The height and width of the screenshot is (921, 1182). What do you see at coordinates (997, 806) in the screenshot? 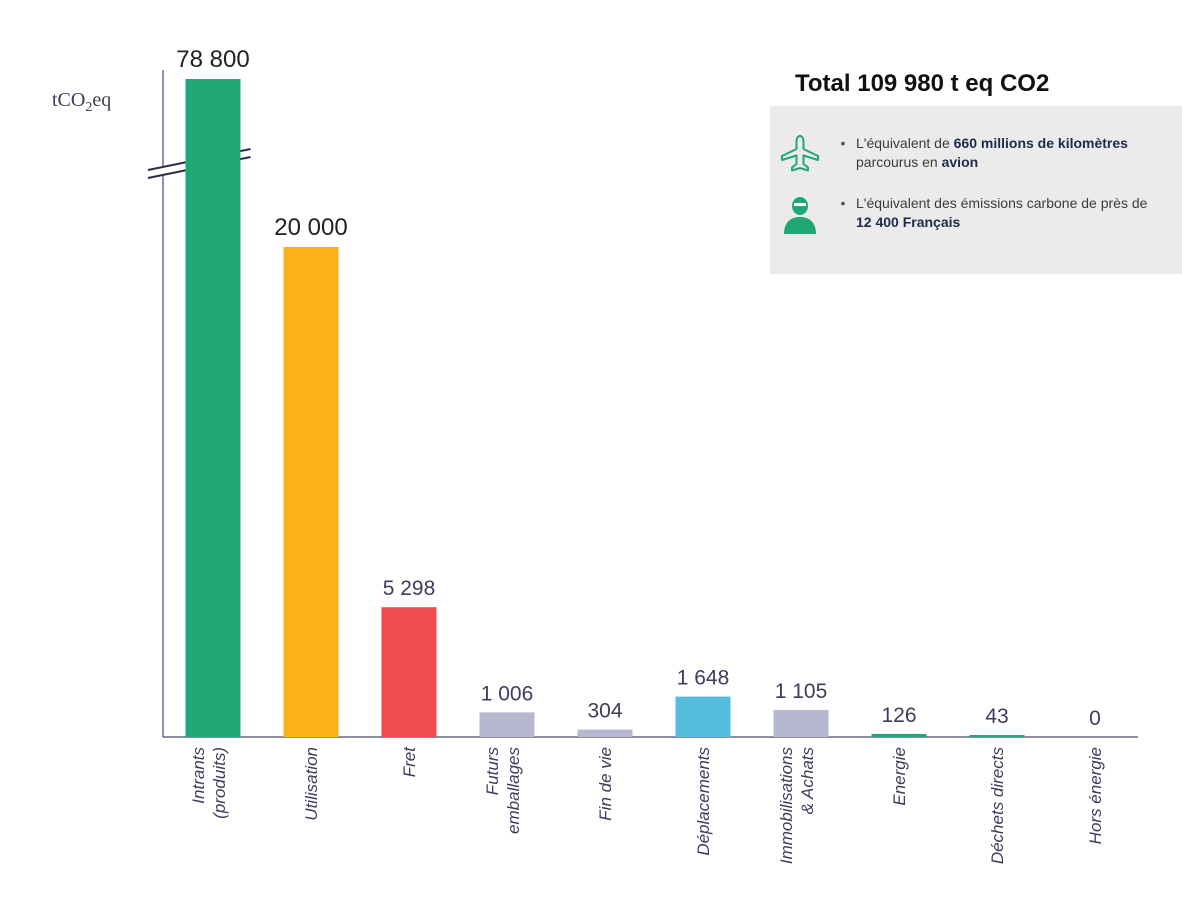
I see `category-label: Déchets directs` at bounding box center [997, 806].